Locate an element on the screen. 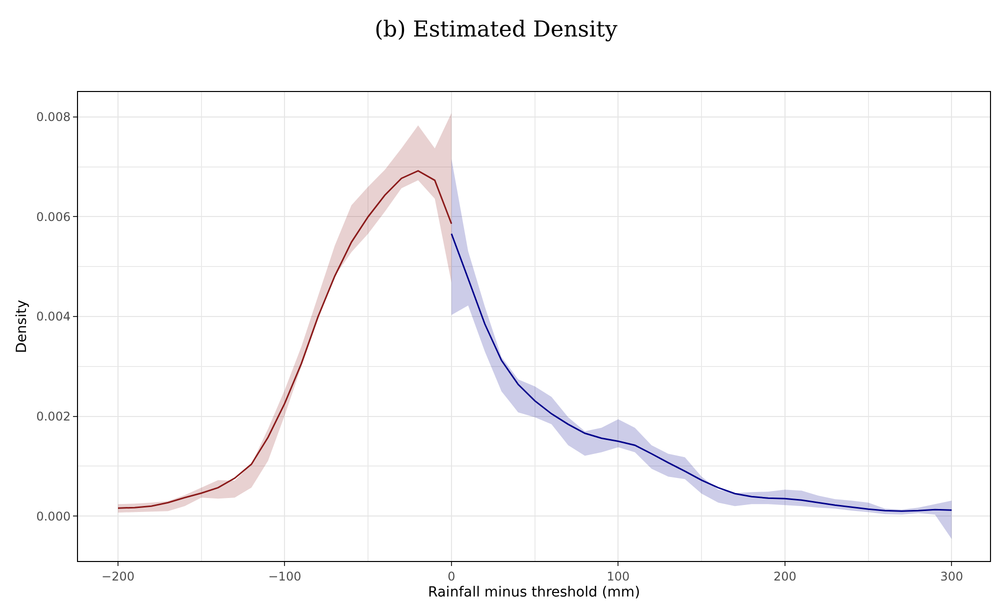 The image size is (992, 607). y-tick-label: 0.008 is located at coordinates (53, 117).